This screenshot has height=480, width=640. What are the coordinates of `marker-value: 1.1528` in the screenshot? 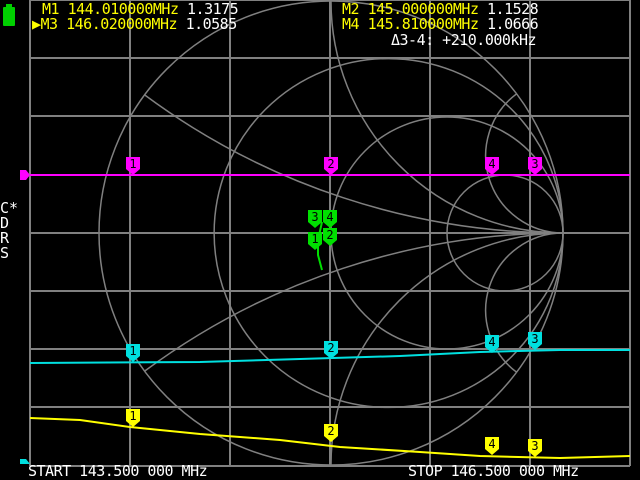 It's located at (513, 9).